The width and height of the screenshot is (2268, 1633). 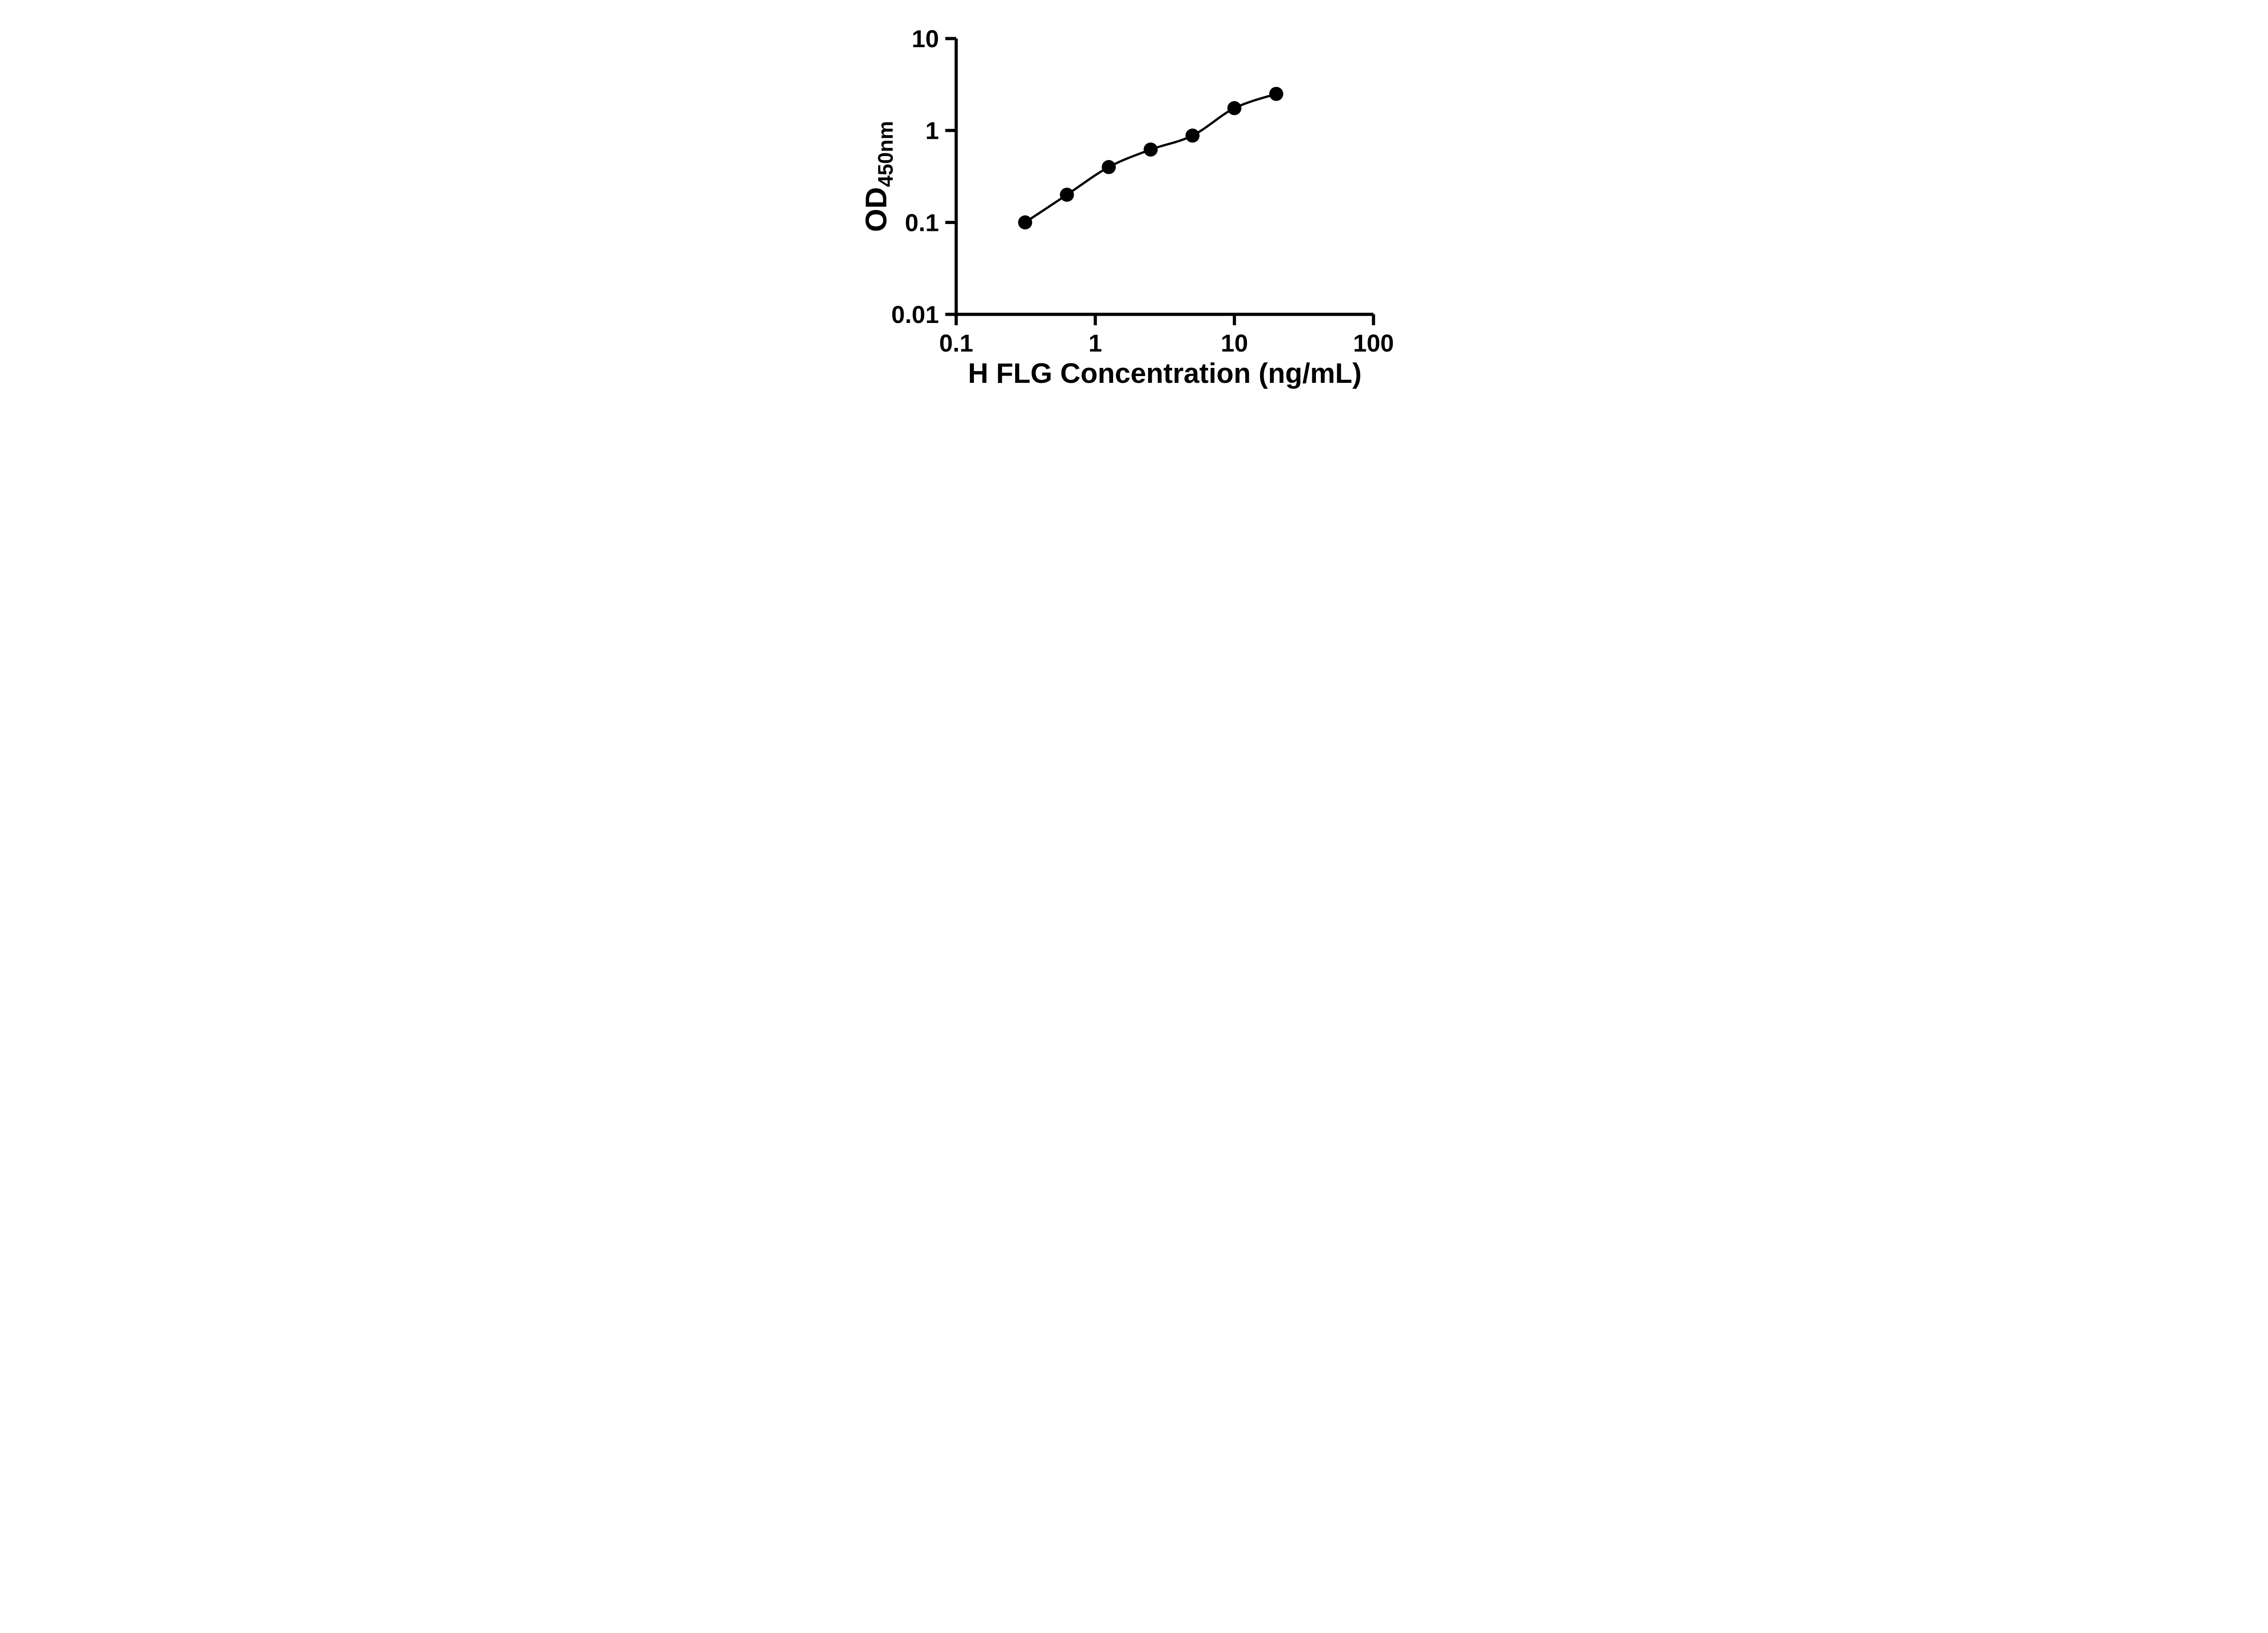 I want to click on y-tick-label: 1, so click(x=932, y=131).